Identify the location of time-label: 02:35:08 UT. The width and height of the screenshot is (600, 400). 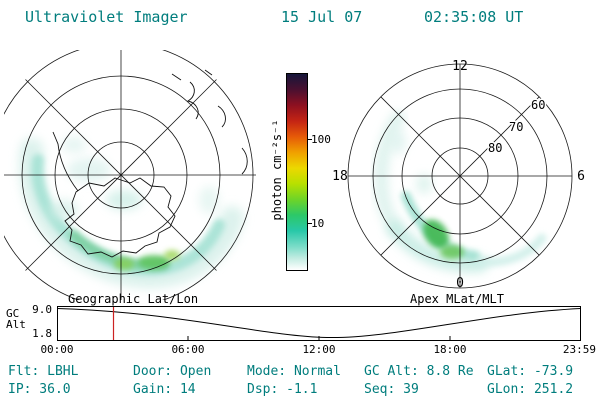
(474, 17).